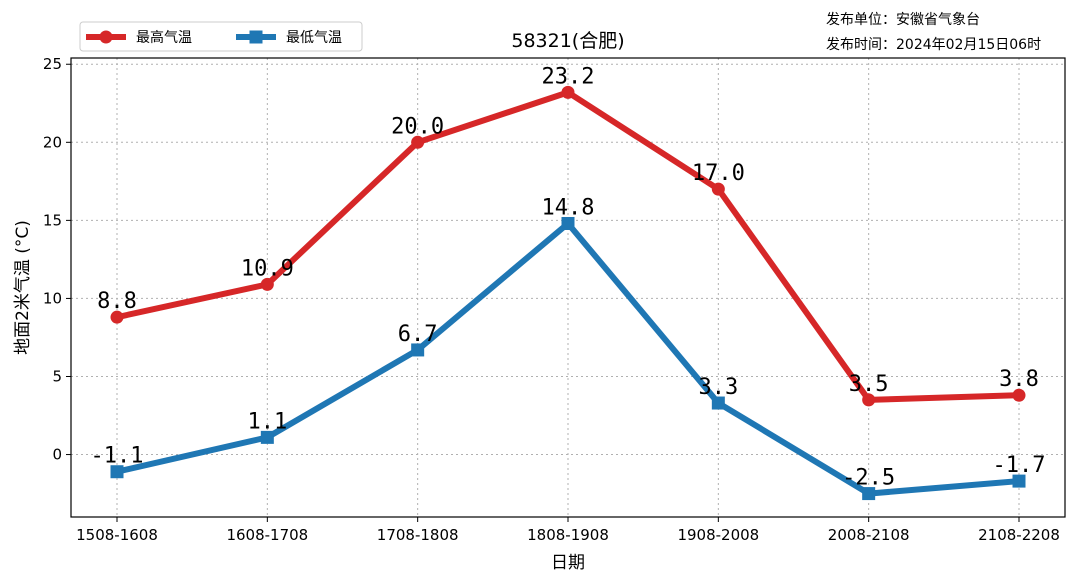  What do you see at coordinates (417, 126) in the screenshot?
I see `data-label: 20.0` at bounding box center [417, 126].